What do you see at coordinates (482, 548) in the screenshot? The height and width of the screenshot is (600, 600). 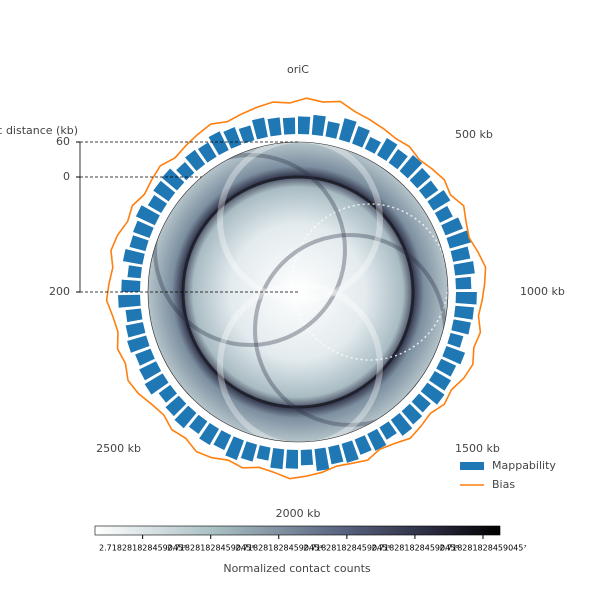 I see `colorbar-tick-label: 2.718281828459045⁷` at bounding box center [482, 548].